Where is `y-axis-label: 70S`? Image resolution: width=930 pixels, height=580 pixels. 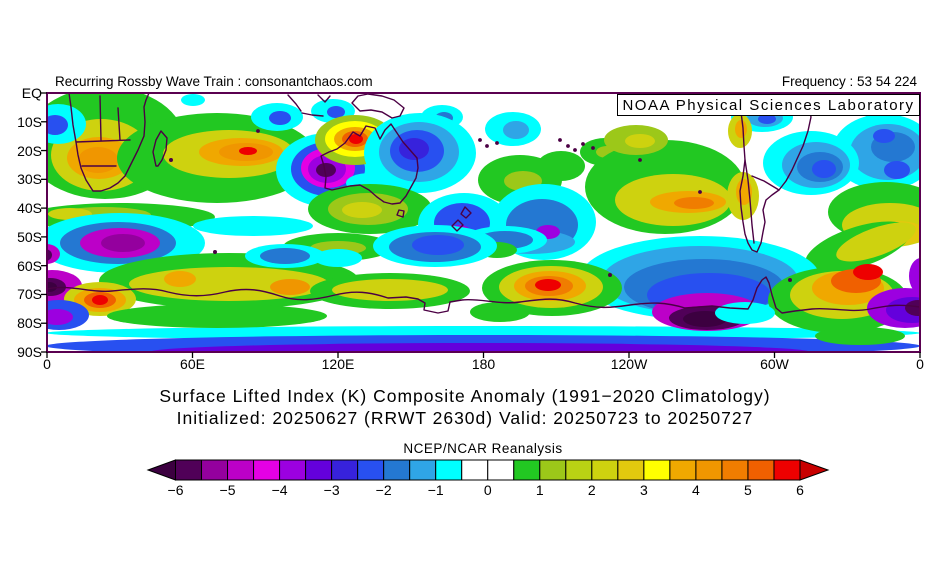
y-axis-label: 70S is located at coordinates (29, 294).